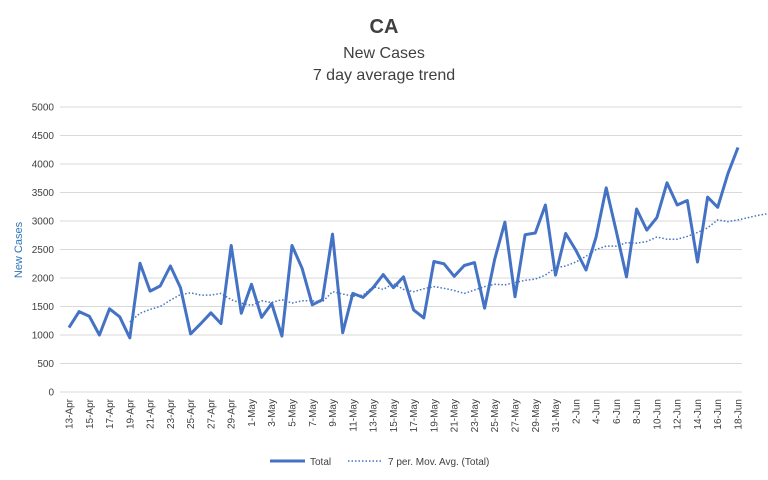 The height and width of the screenshot is (480, 768). I want to click on legend-total-label: Total, so click(320, 462).